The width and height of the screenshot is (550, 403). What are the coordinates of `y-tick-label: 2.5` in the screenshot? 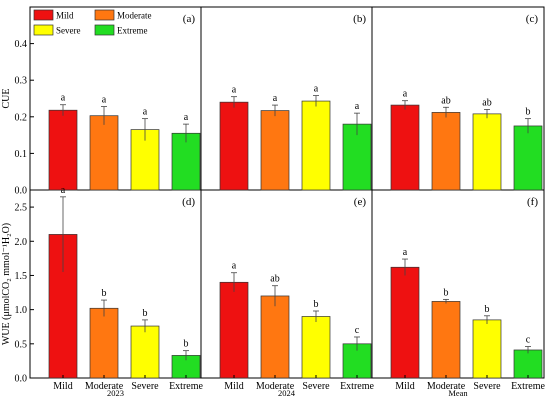 It's located at (21, 208).